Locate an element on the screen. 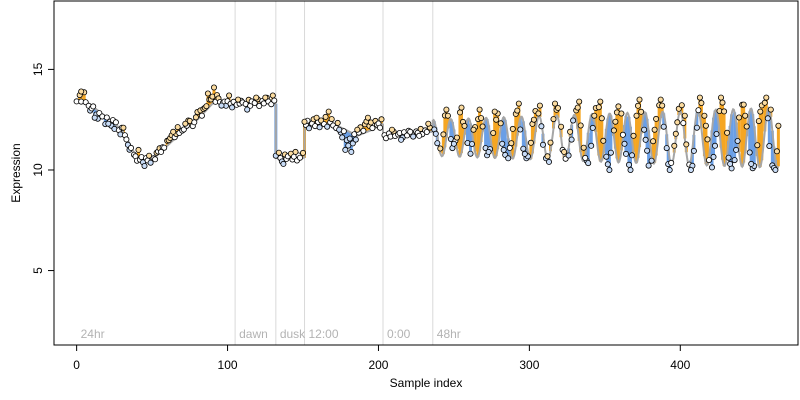  x-axis-label: Sample index is located at coordinates (426, 383).